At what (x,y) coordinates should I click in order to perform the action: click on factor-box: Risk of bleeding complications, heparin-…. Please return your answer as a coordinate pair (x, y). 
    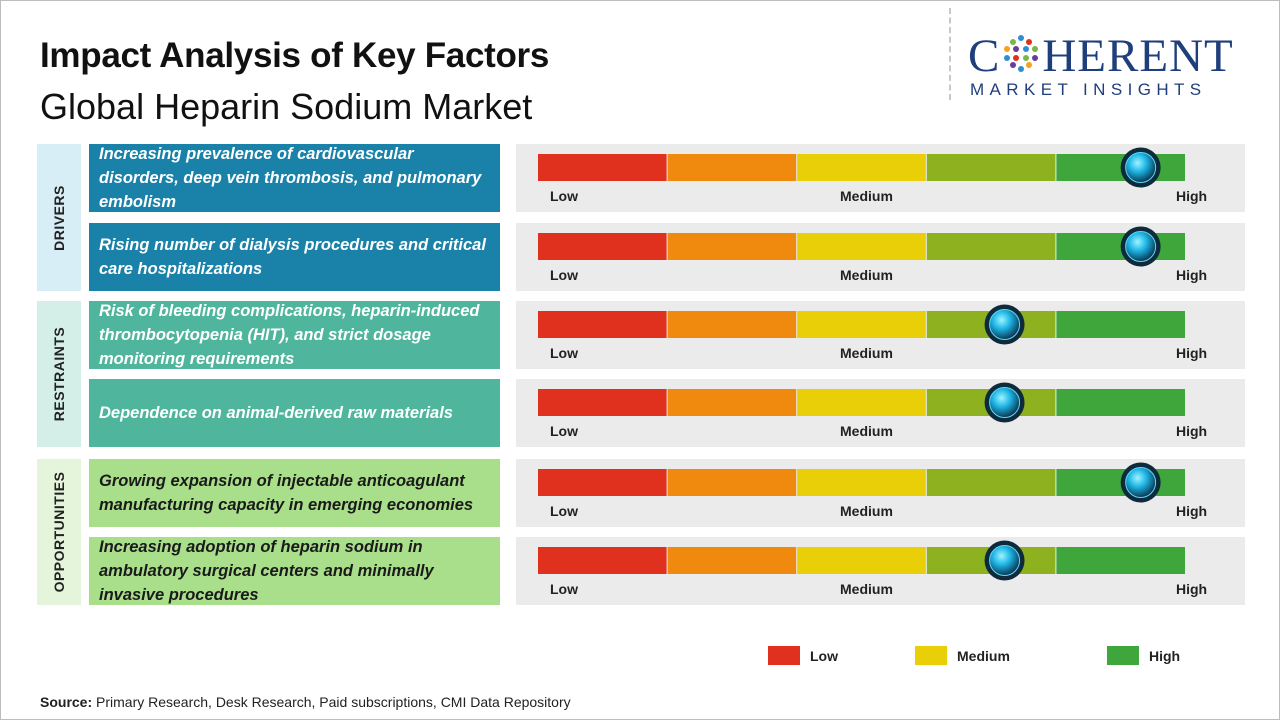
    Looking at the image, I should click on (294, 335).